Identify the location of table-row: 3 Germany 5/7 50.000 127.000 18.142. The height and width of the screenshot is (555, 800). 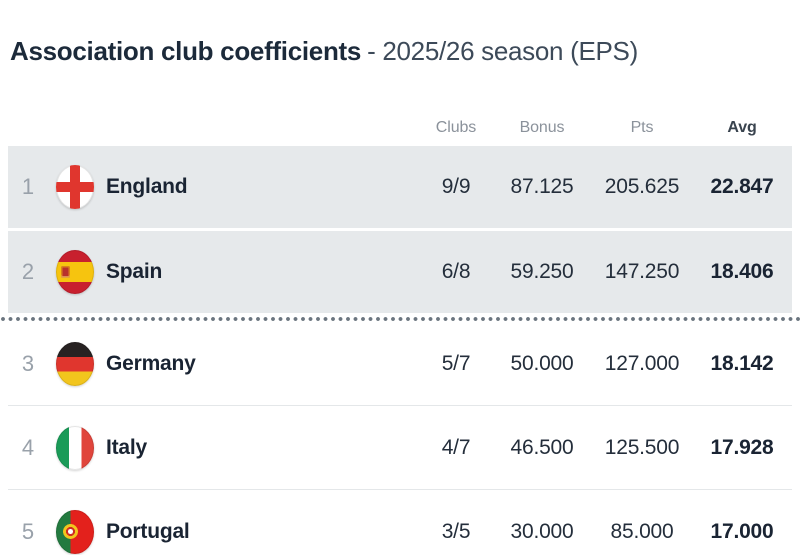
(400, 364).